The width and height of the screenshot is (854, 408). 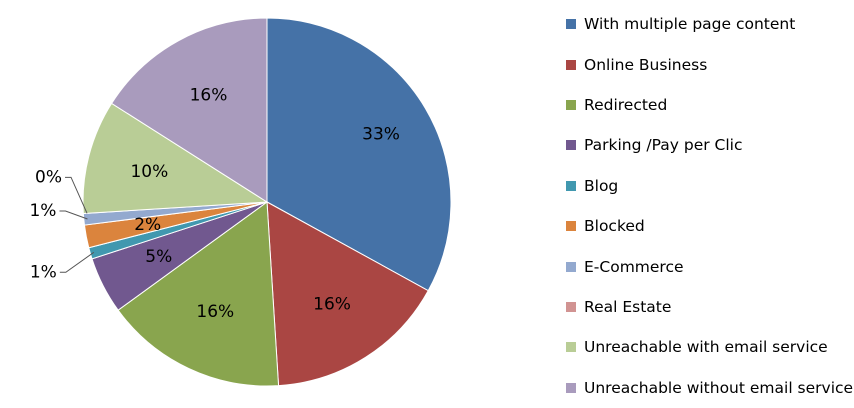 What do you see at coordinates (663, 145) in the screenshot?
I see `legend-label: Parking /Pay per Clic` at bounding box center [663, 145].